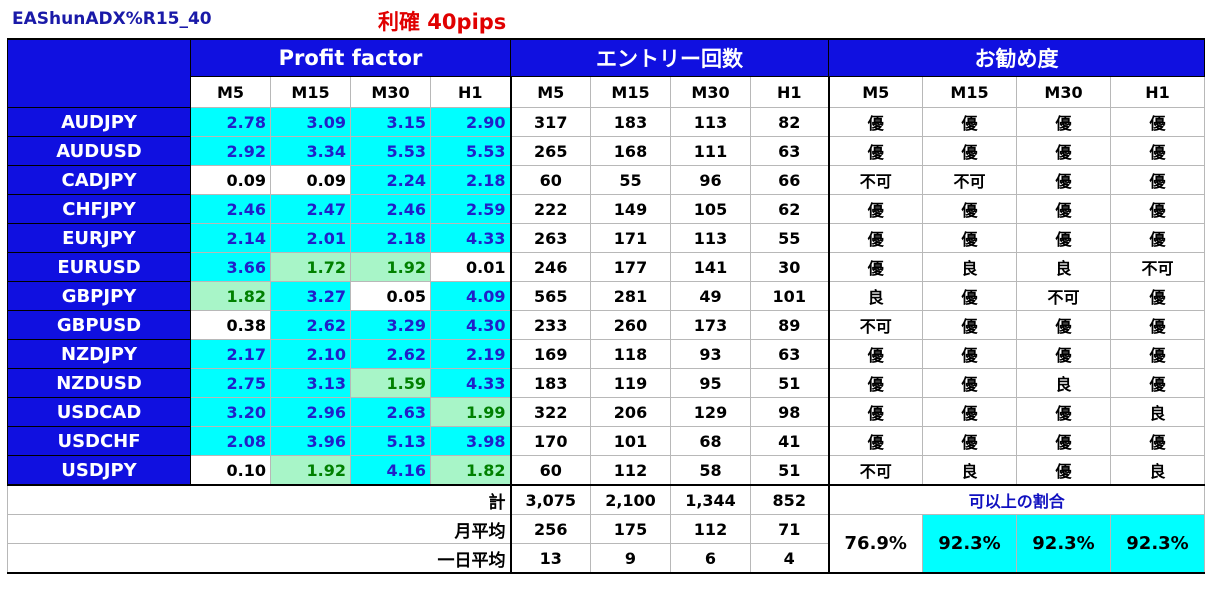 This screenshot has width=1210, height=589. What do you see at coordinates (710, 122) in the screenshot?
I see `entry-count-cell: 113` at bounding box center [710, 122].